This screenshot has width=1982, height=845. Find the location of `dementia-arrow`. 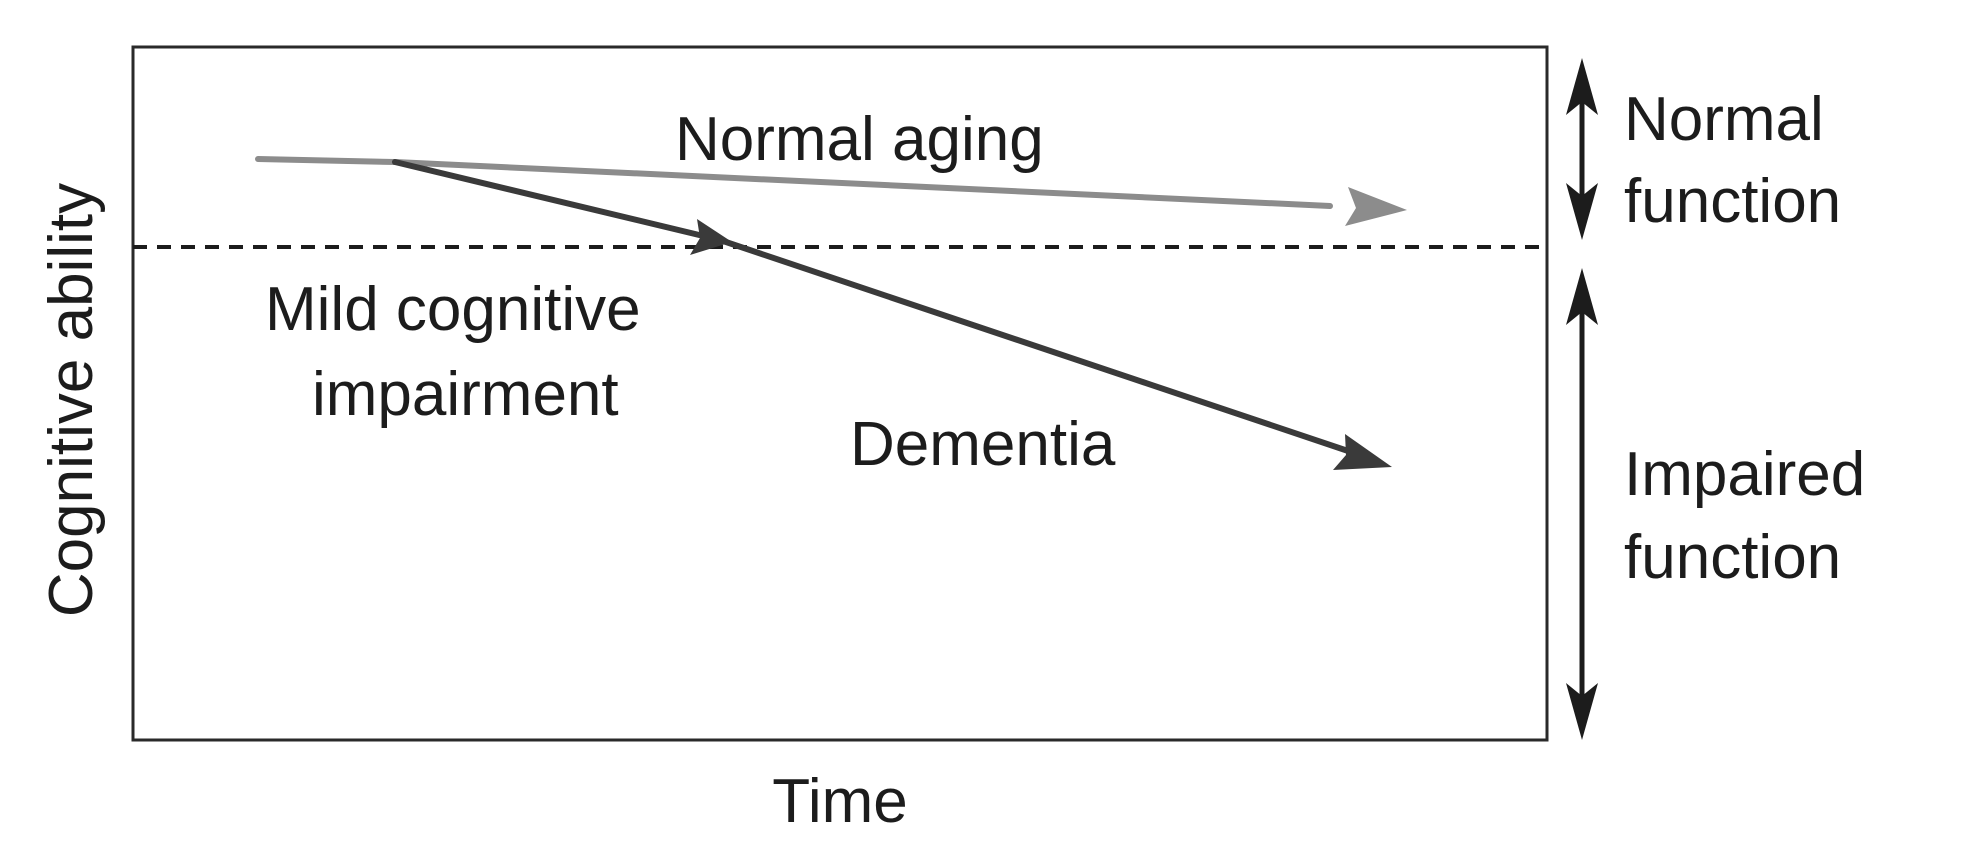

dementia-arrow is located at coordinates (1040, 347).